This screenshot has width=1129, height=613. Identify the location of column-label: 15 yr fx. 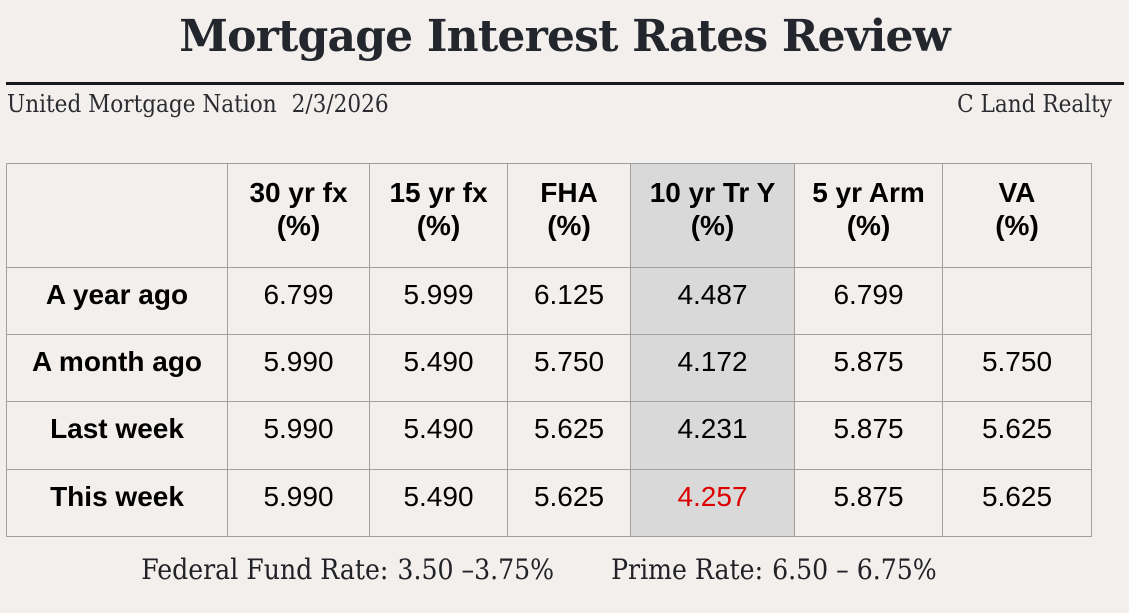
(438, 192).